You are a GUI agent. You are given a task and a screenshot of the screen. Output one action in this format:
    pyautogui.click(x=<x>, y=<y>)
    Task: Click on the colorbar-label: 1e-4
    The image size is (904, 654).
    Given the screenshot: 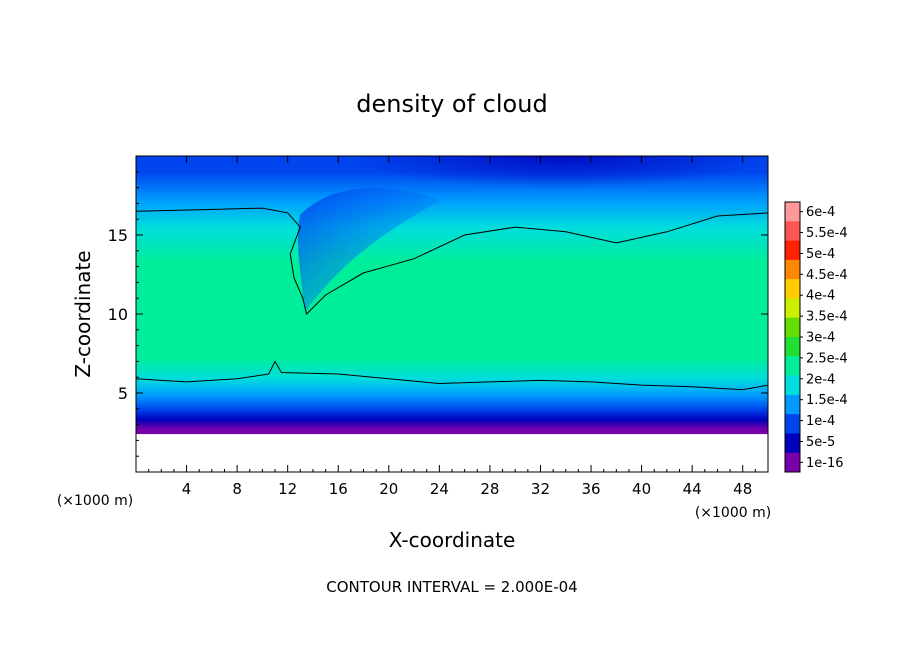 What is the action you would take?
    pyautogui.click(x=820, y=421)
    